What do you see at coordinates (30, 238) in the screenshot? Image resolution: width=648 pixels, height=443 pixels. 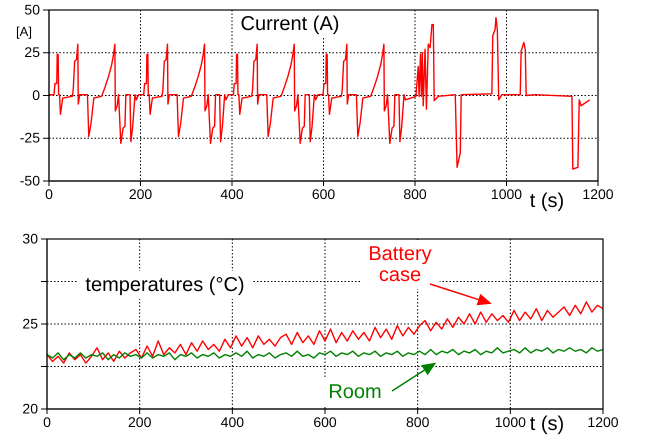 I see `y-tick-label: 30` at bounding box center [30, 238].